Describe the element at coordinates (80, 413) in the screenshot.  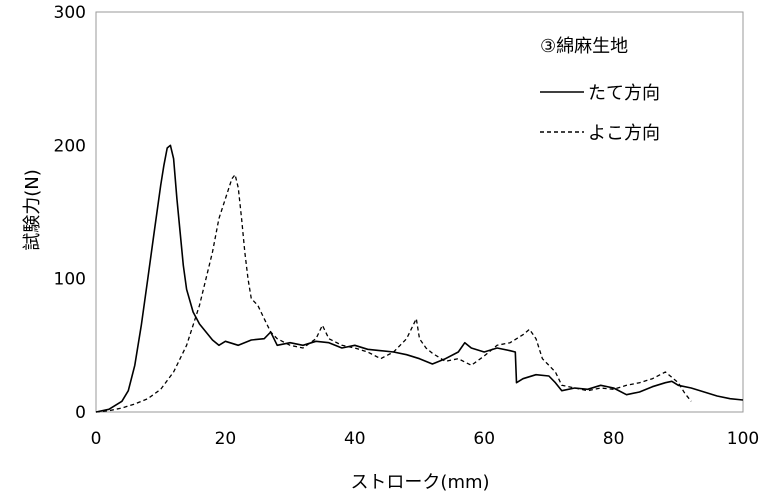
I see `y-tick-label: 0` at that location.